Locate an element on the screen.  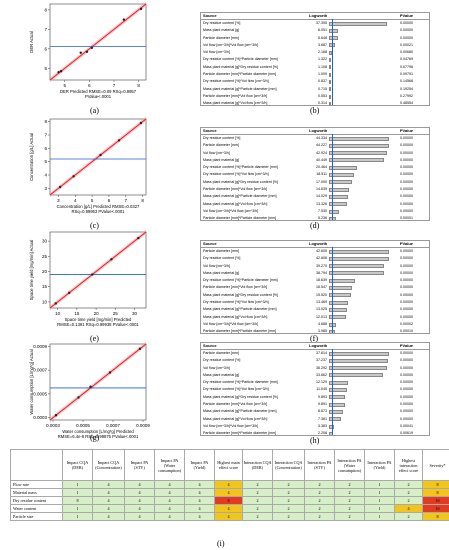
table-row: Dry residue content [%] 37.395 0.00000 is located at coordinates (315, 23).